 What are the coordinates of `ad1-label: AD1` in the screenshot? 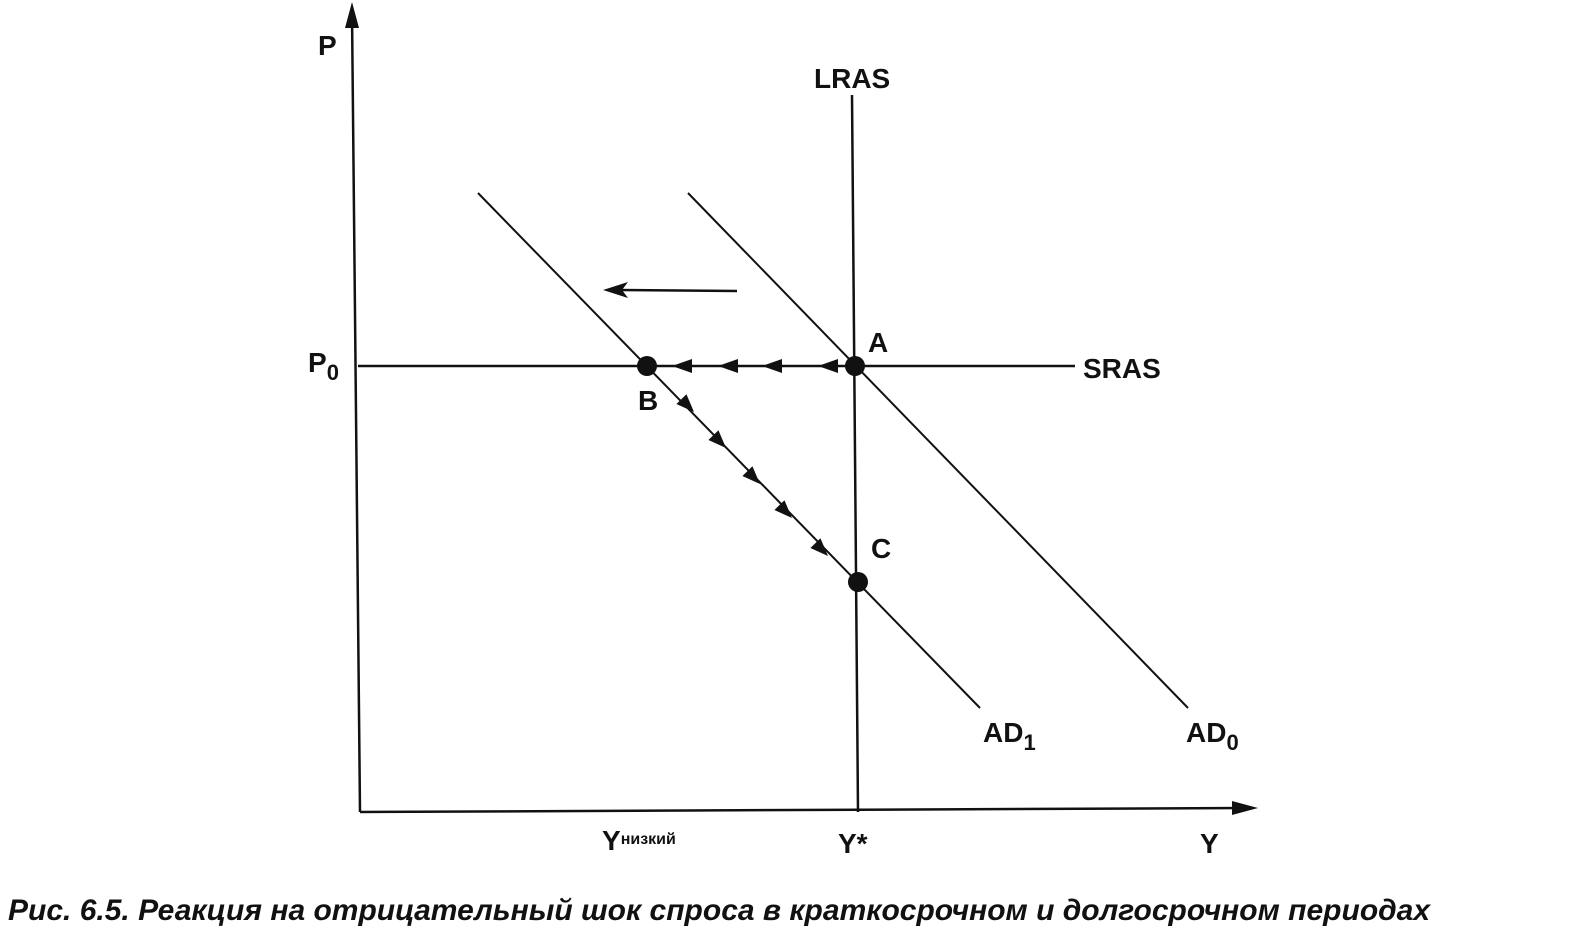 It's located at (1009, 736).